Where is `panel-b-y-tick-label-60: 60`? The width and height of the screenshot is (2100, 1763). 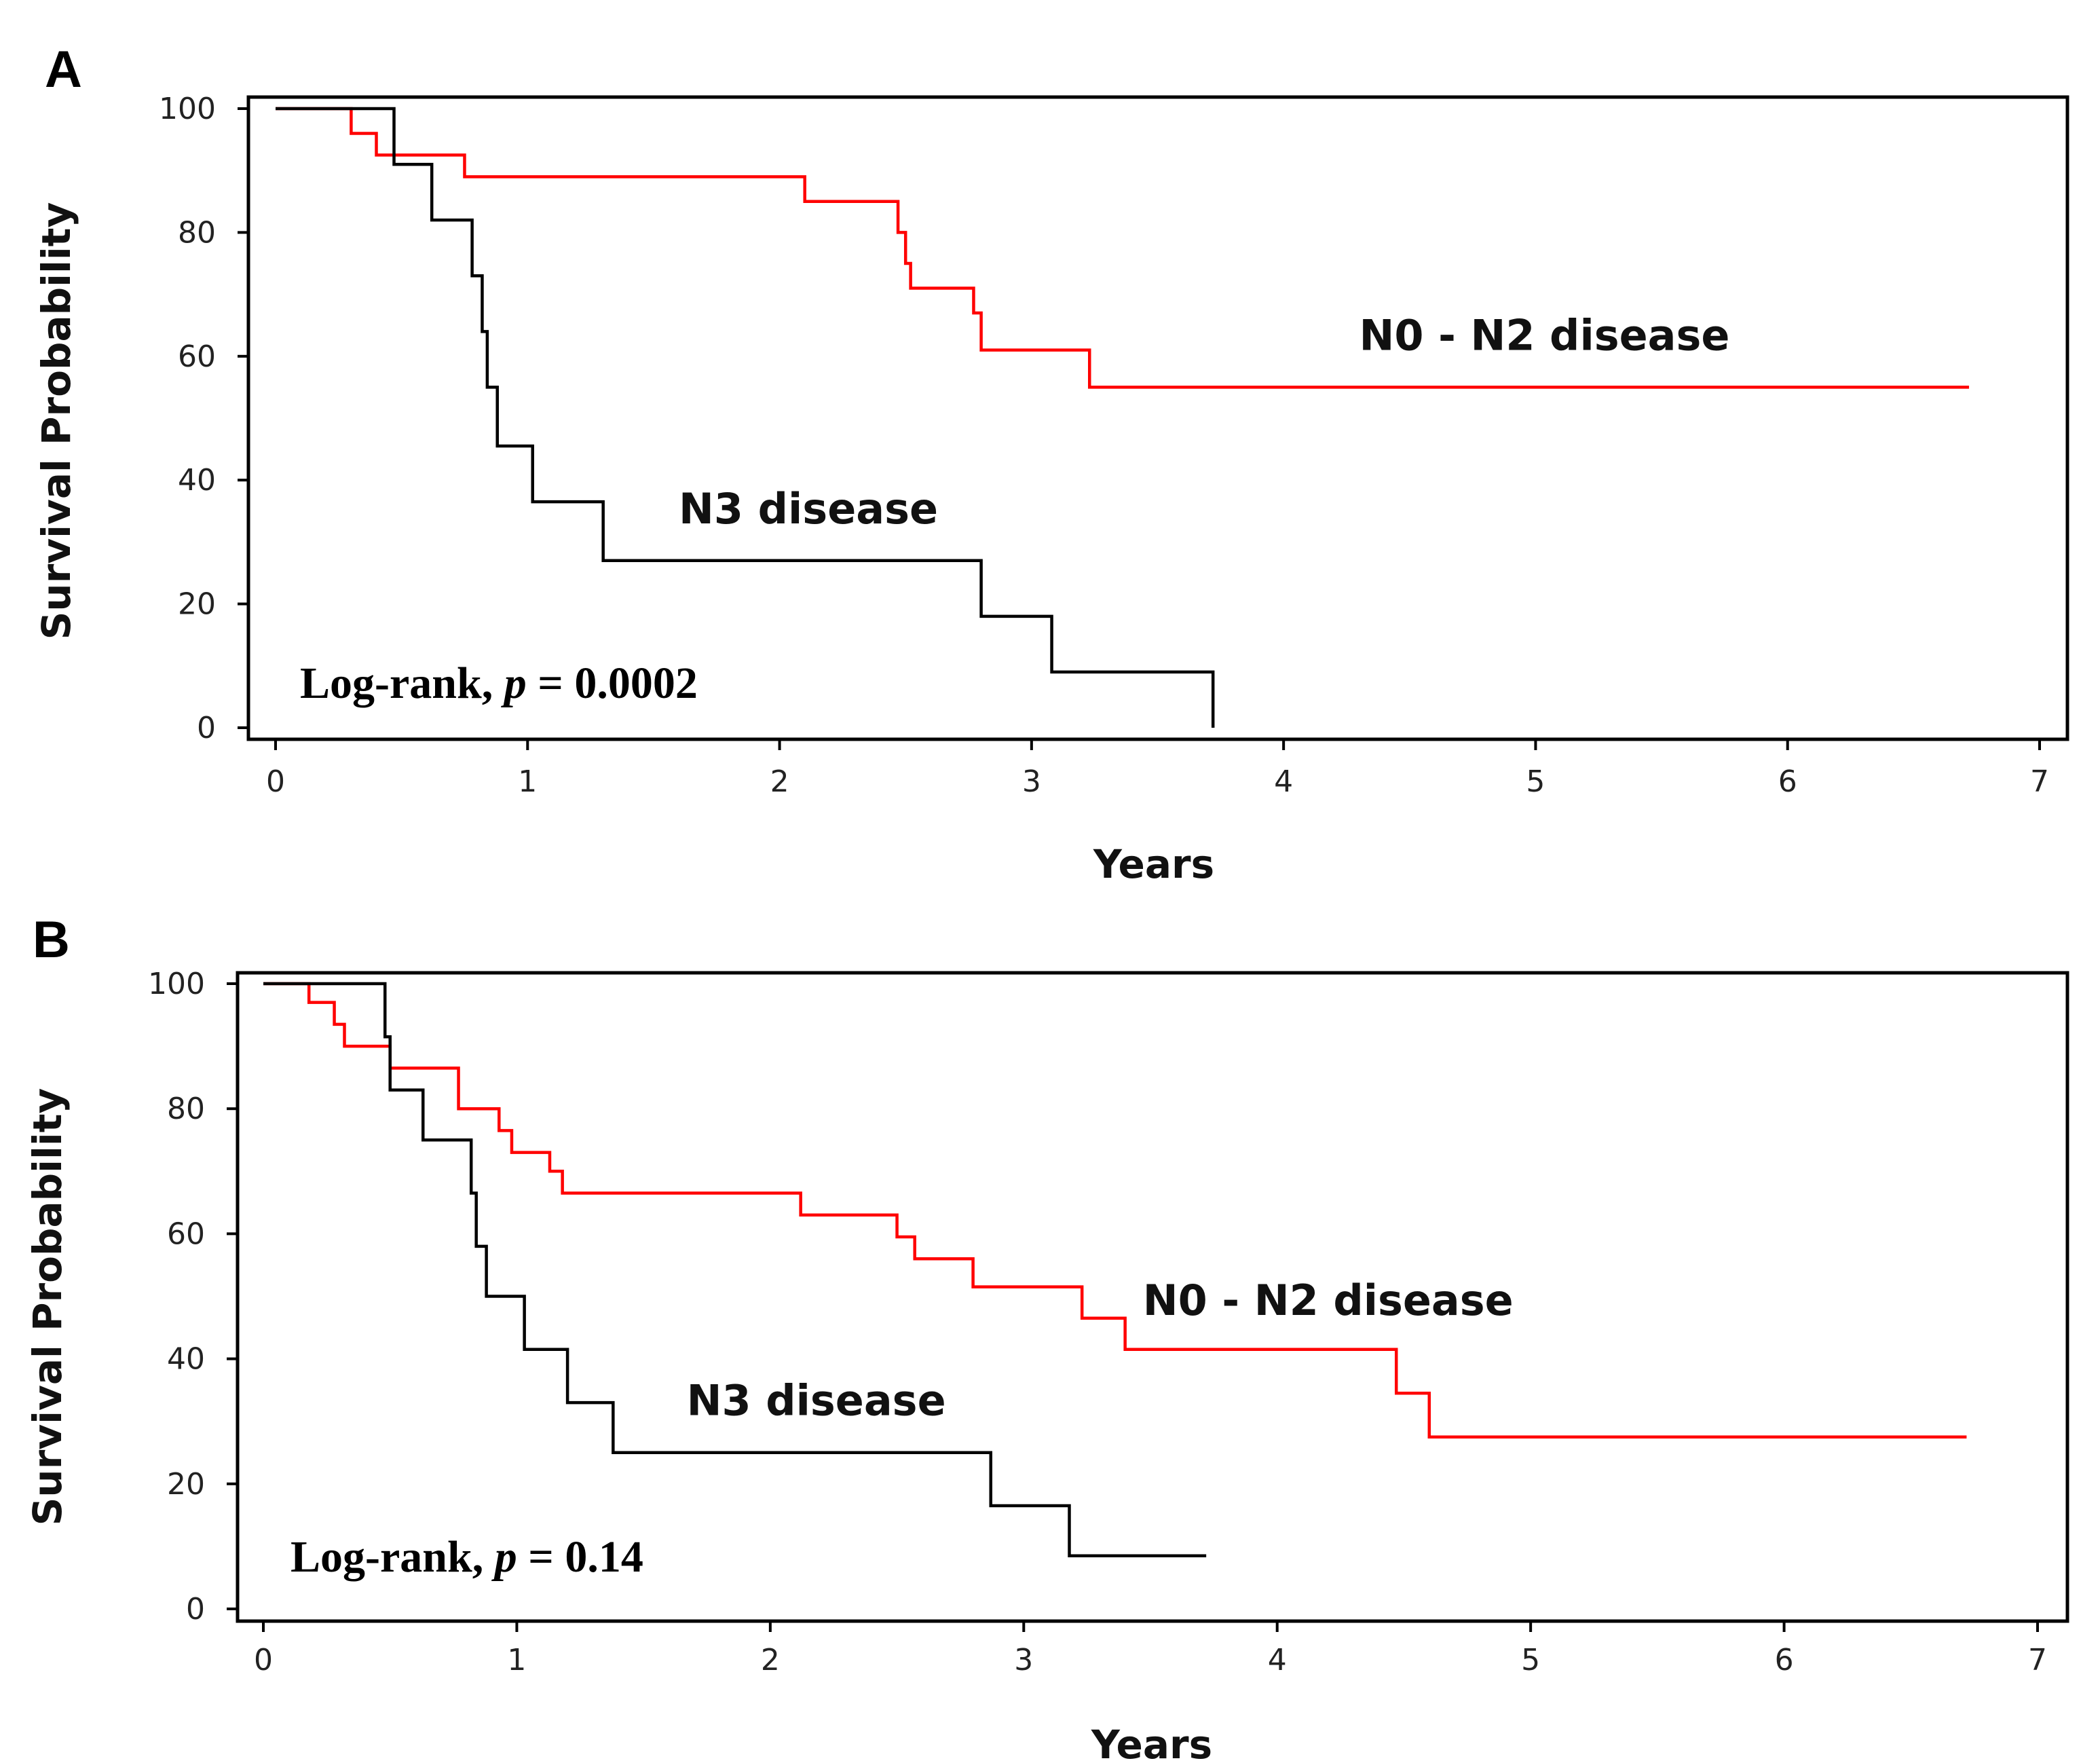
panel-b-y-tick-label-60: 60 is located at coordinates (186, 1234).